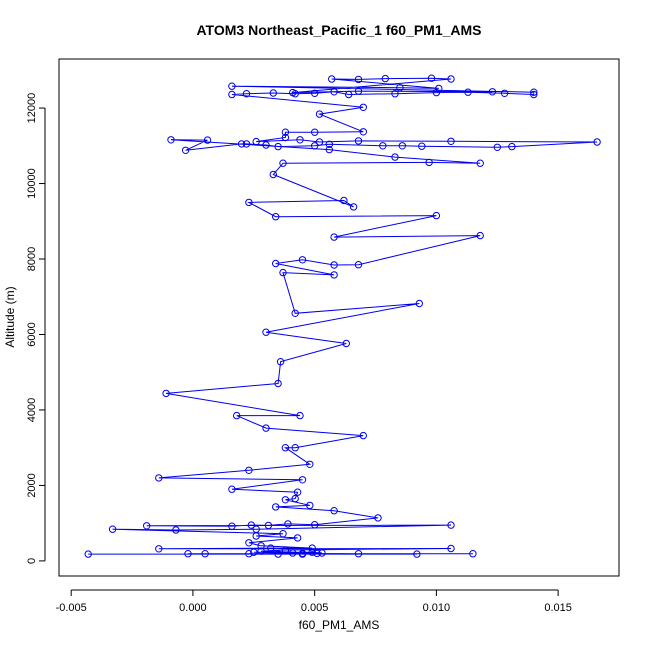 The image size is (650, 650). Describe the element at coordinates (193, 608) in the screenshot. I see `x-tick-label: 0.000` at that location.